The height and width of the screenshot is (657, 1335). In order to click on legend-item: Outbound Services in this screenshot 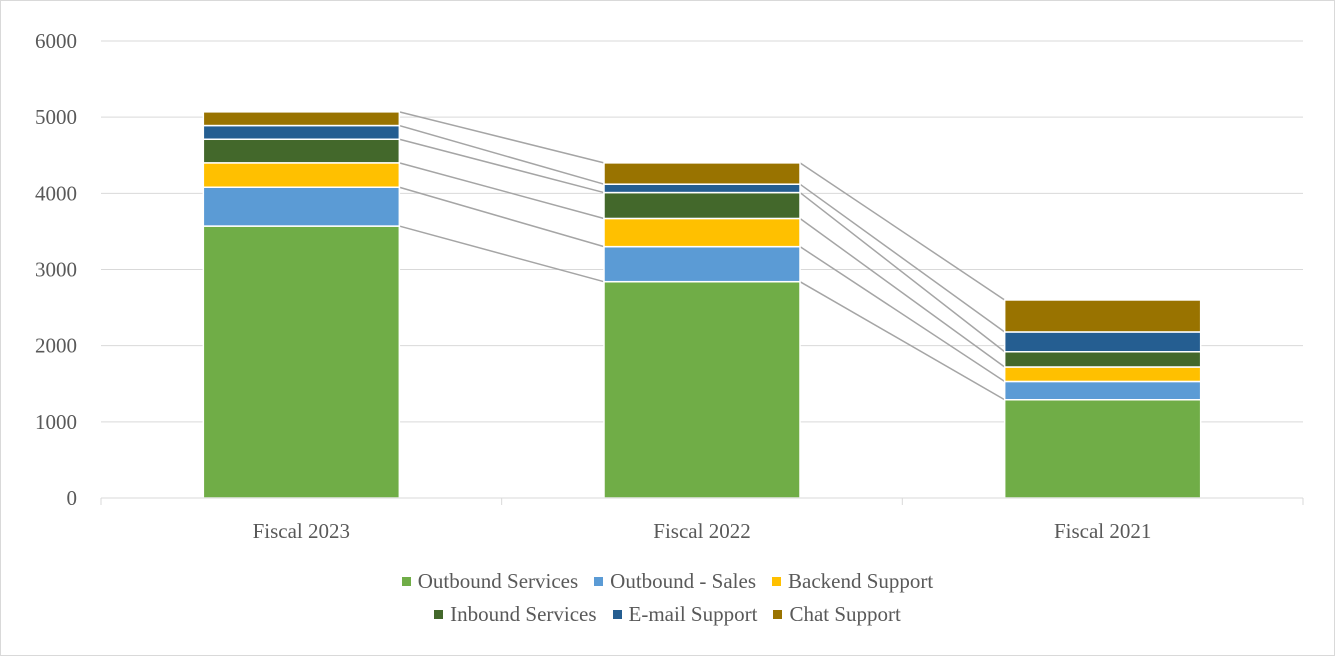, I will do `click(490, 581)`.